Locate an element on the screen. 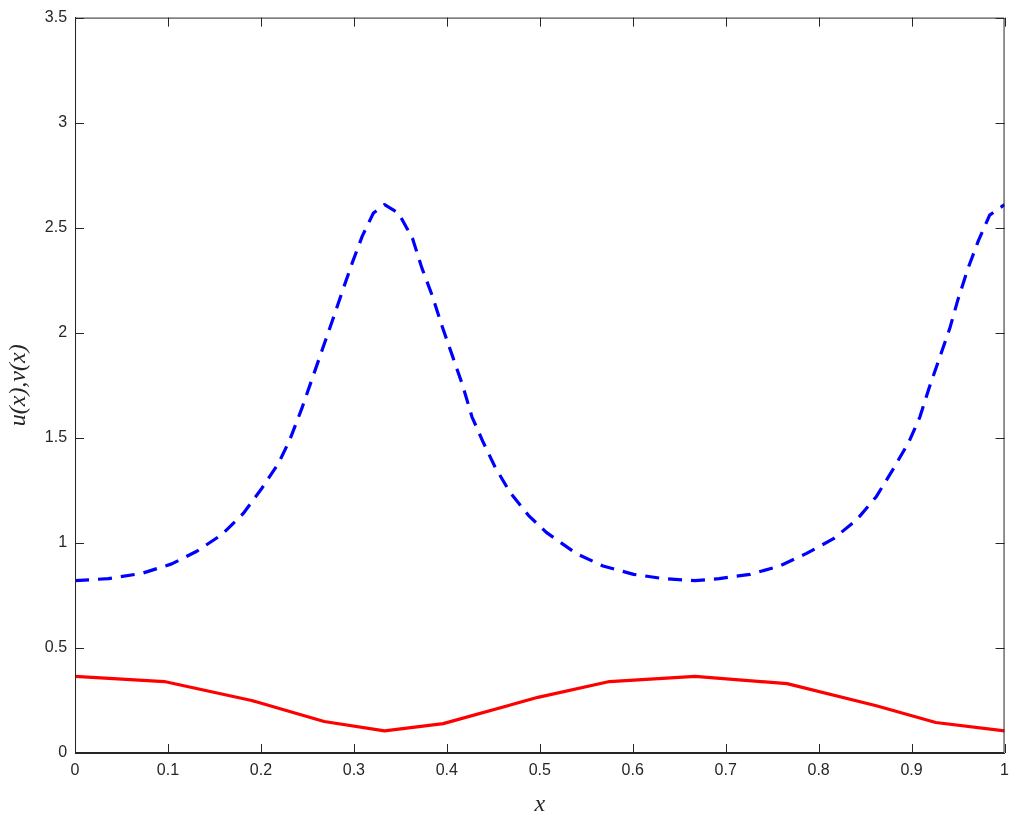 Image resolution: width=1017 pixels, height=819 pixels. y-tick-label: 3 is located at coordinates (63, 122).